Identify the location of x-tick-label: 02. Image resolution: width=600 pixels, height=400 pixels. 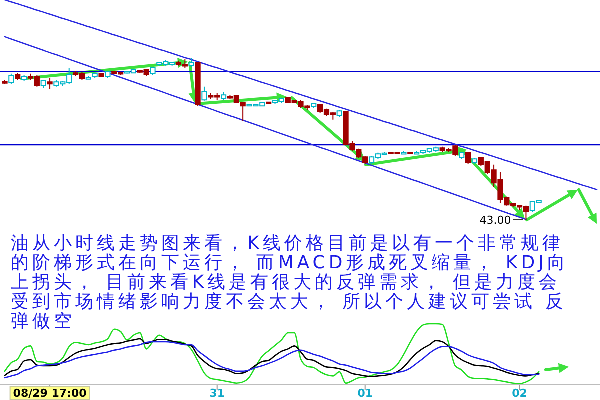
(520, 393).